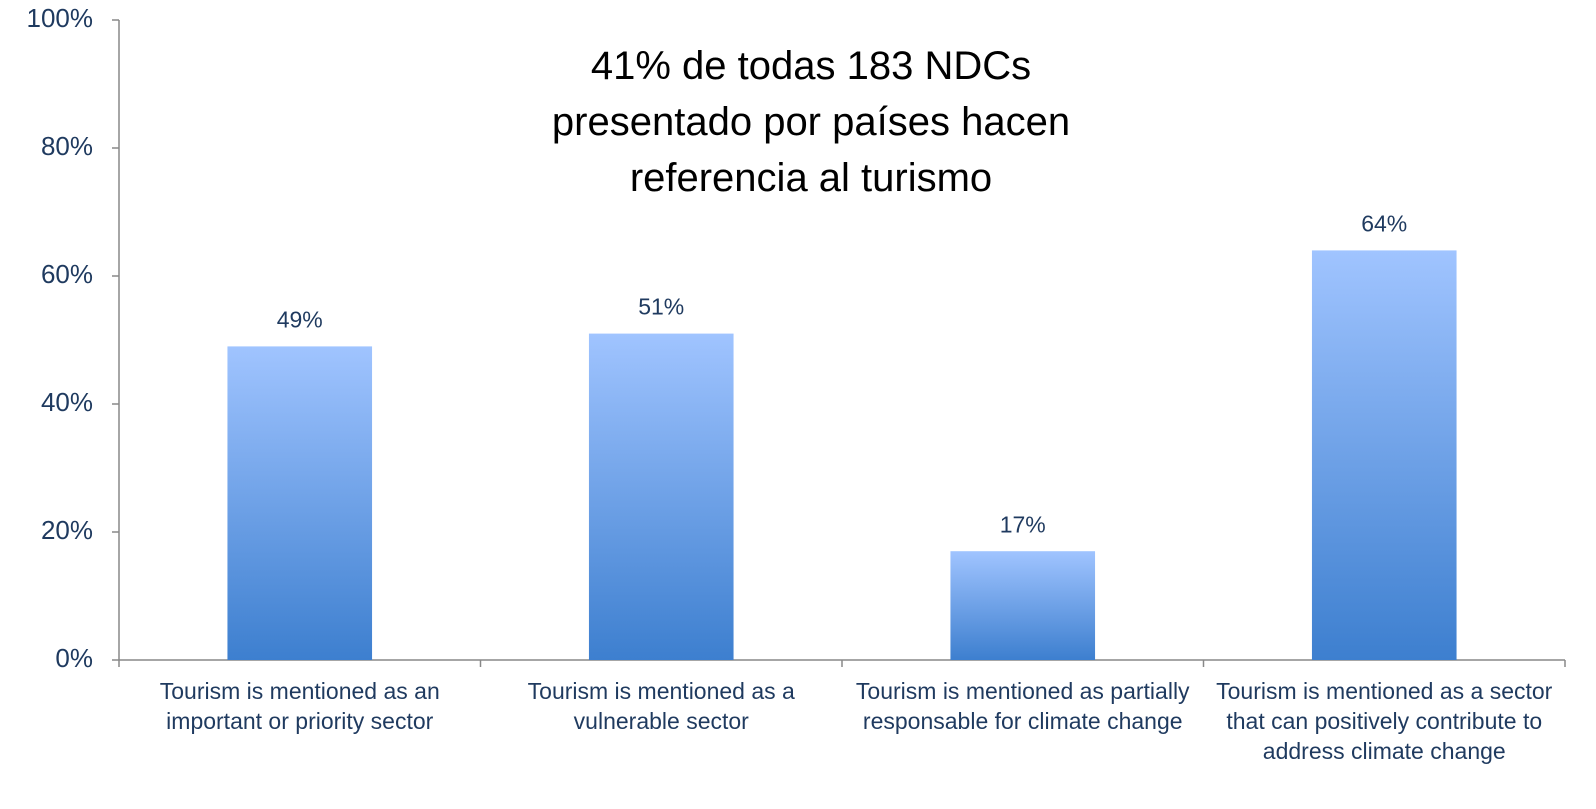 This screenshot has width=1596, height=809. Describe the element at coordinates (60, 18) in the screenshot. I see `y-tick-label: 100%` at that location.